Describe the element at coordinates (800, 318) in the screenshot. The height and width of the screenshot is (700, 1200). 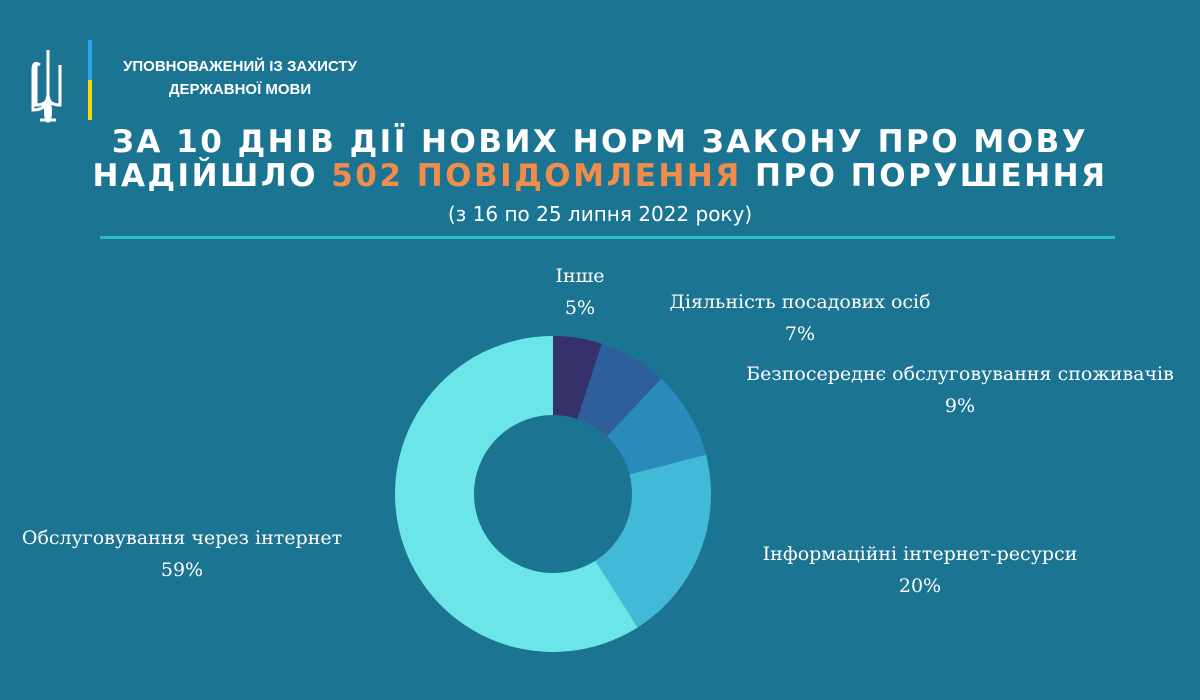
I see `label-1: Діяльність посадових осіб 7%` at that location.